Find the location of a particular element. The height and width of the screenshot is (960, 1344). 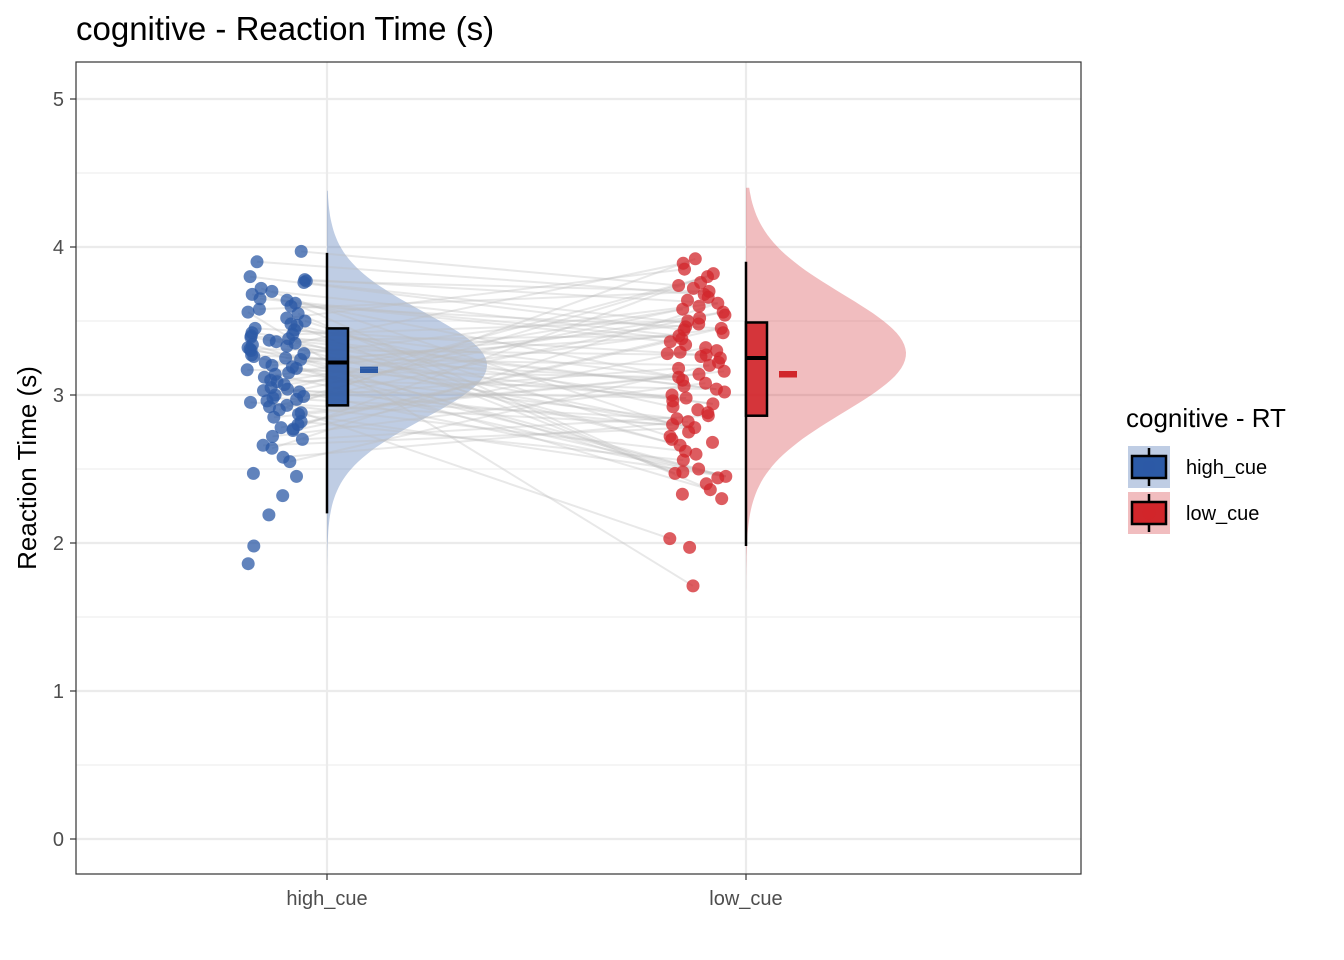

chart-title: cognitive - Reaction Time (s) is located at coordinates (285, 28).